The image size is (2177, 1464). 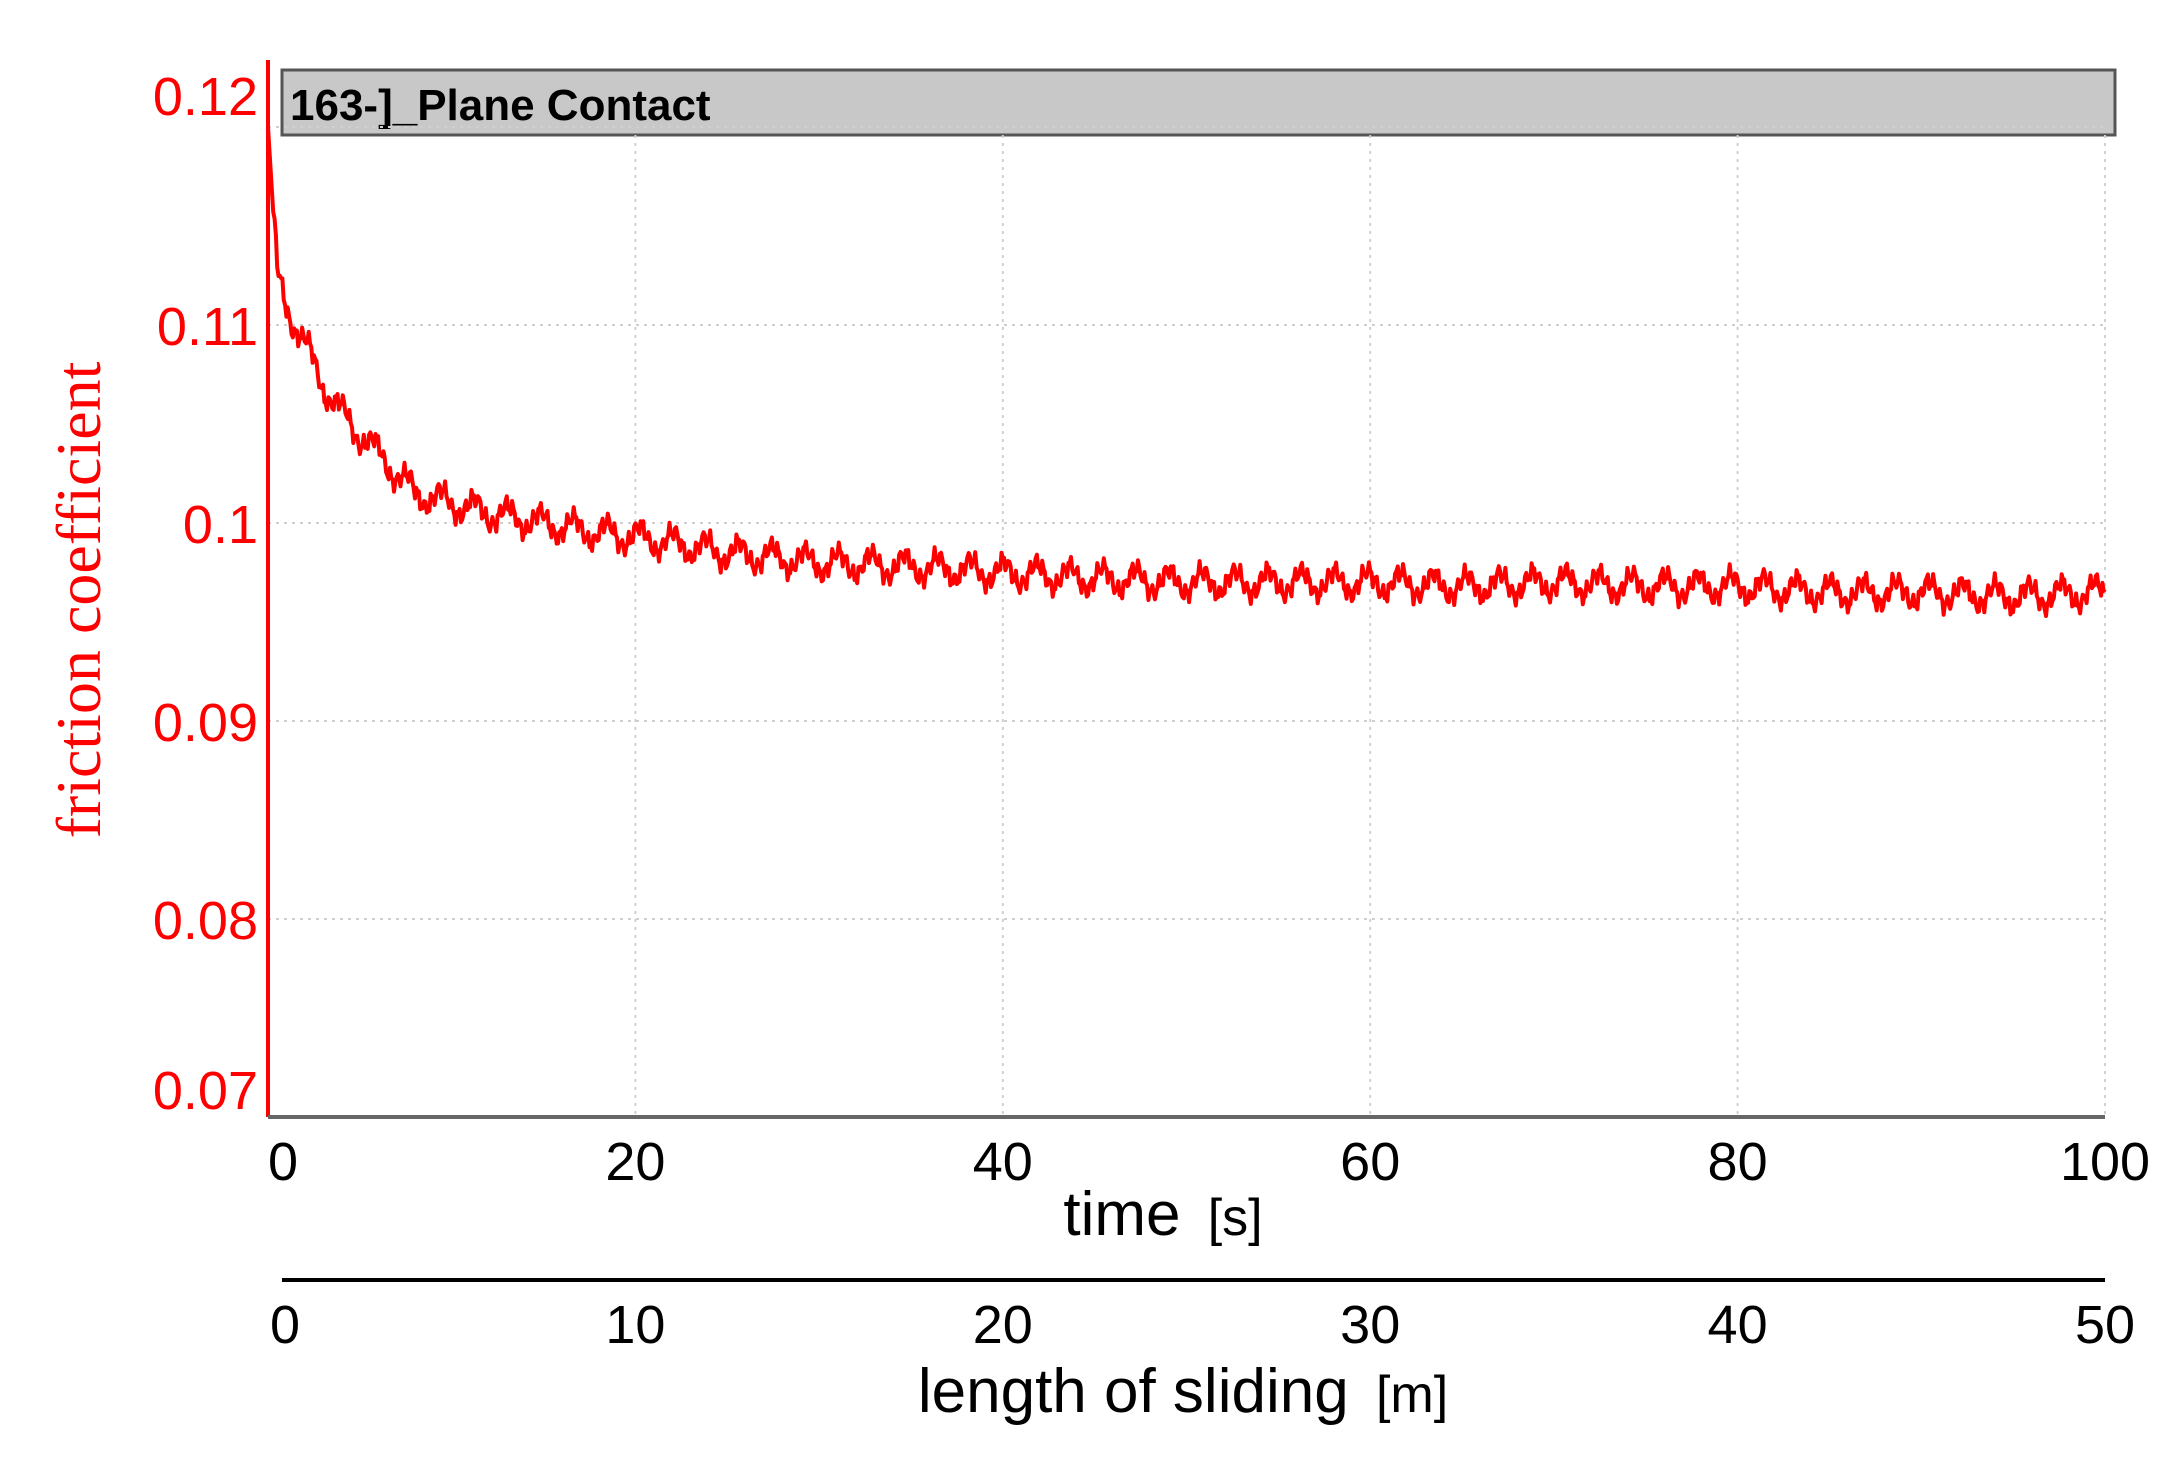 I want to click on x-tick-label: 20, so click(x=635, y=1162).